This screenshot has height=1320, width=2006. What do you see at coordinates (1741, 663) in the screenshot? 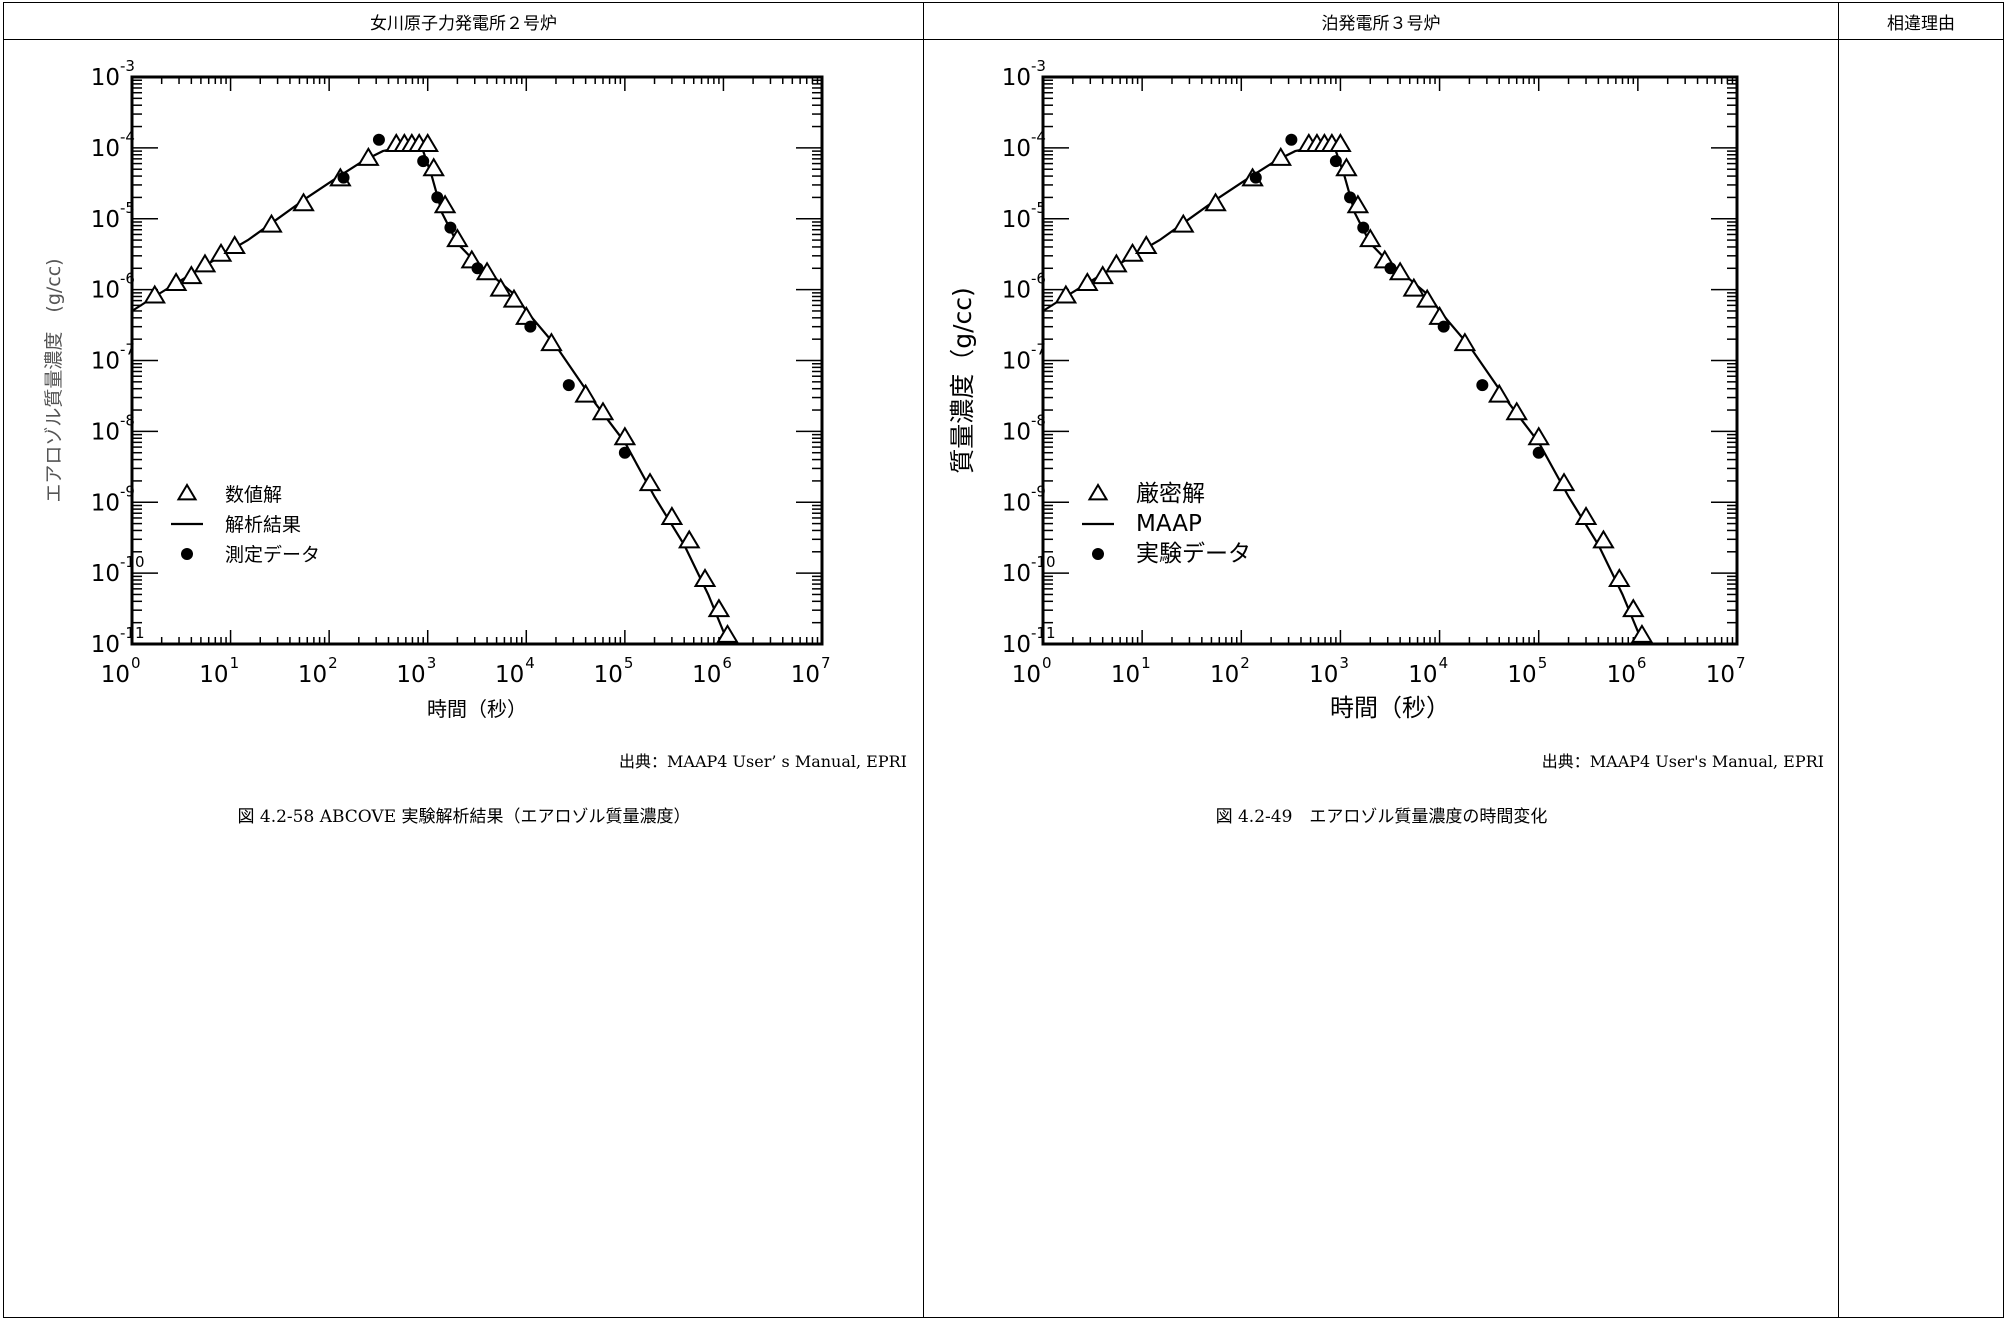
I see `x-tick-exponent: 7` at bounding box center [1741, 663].